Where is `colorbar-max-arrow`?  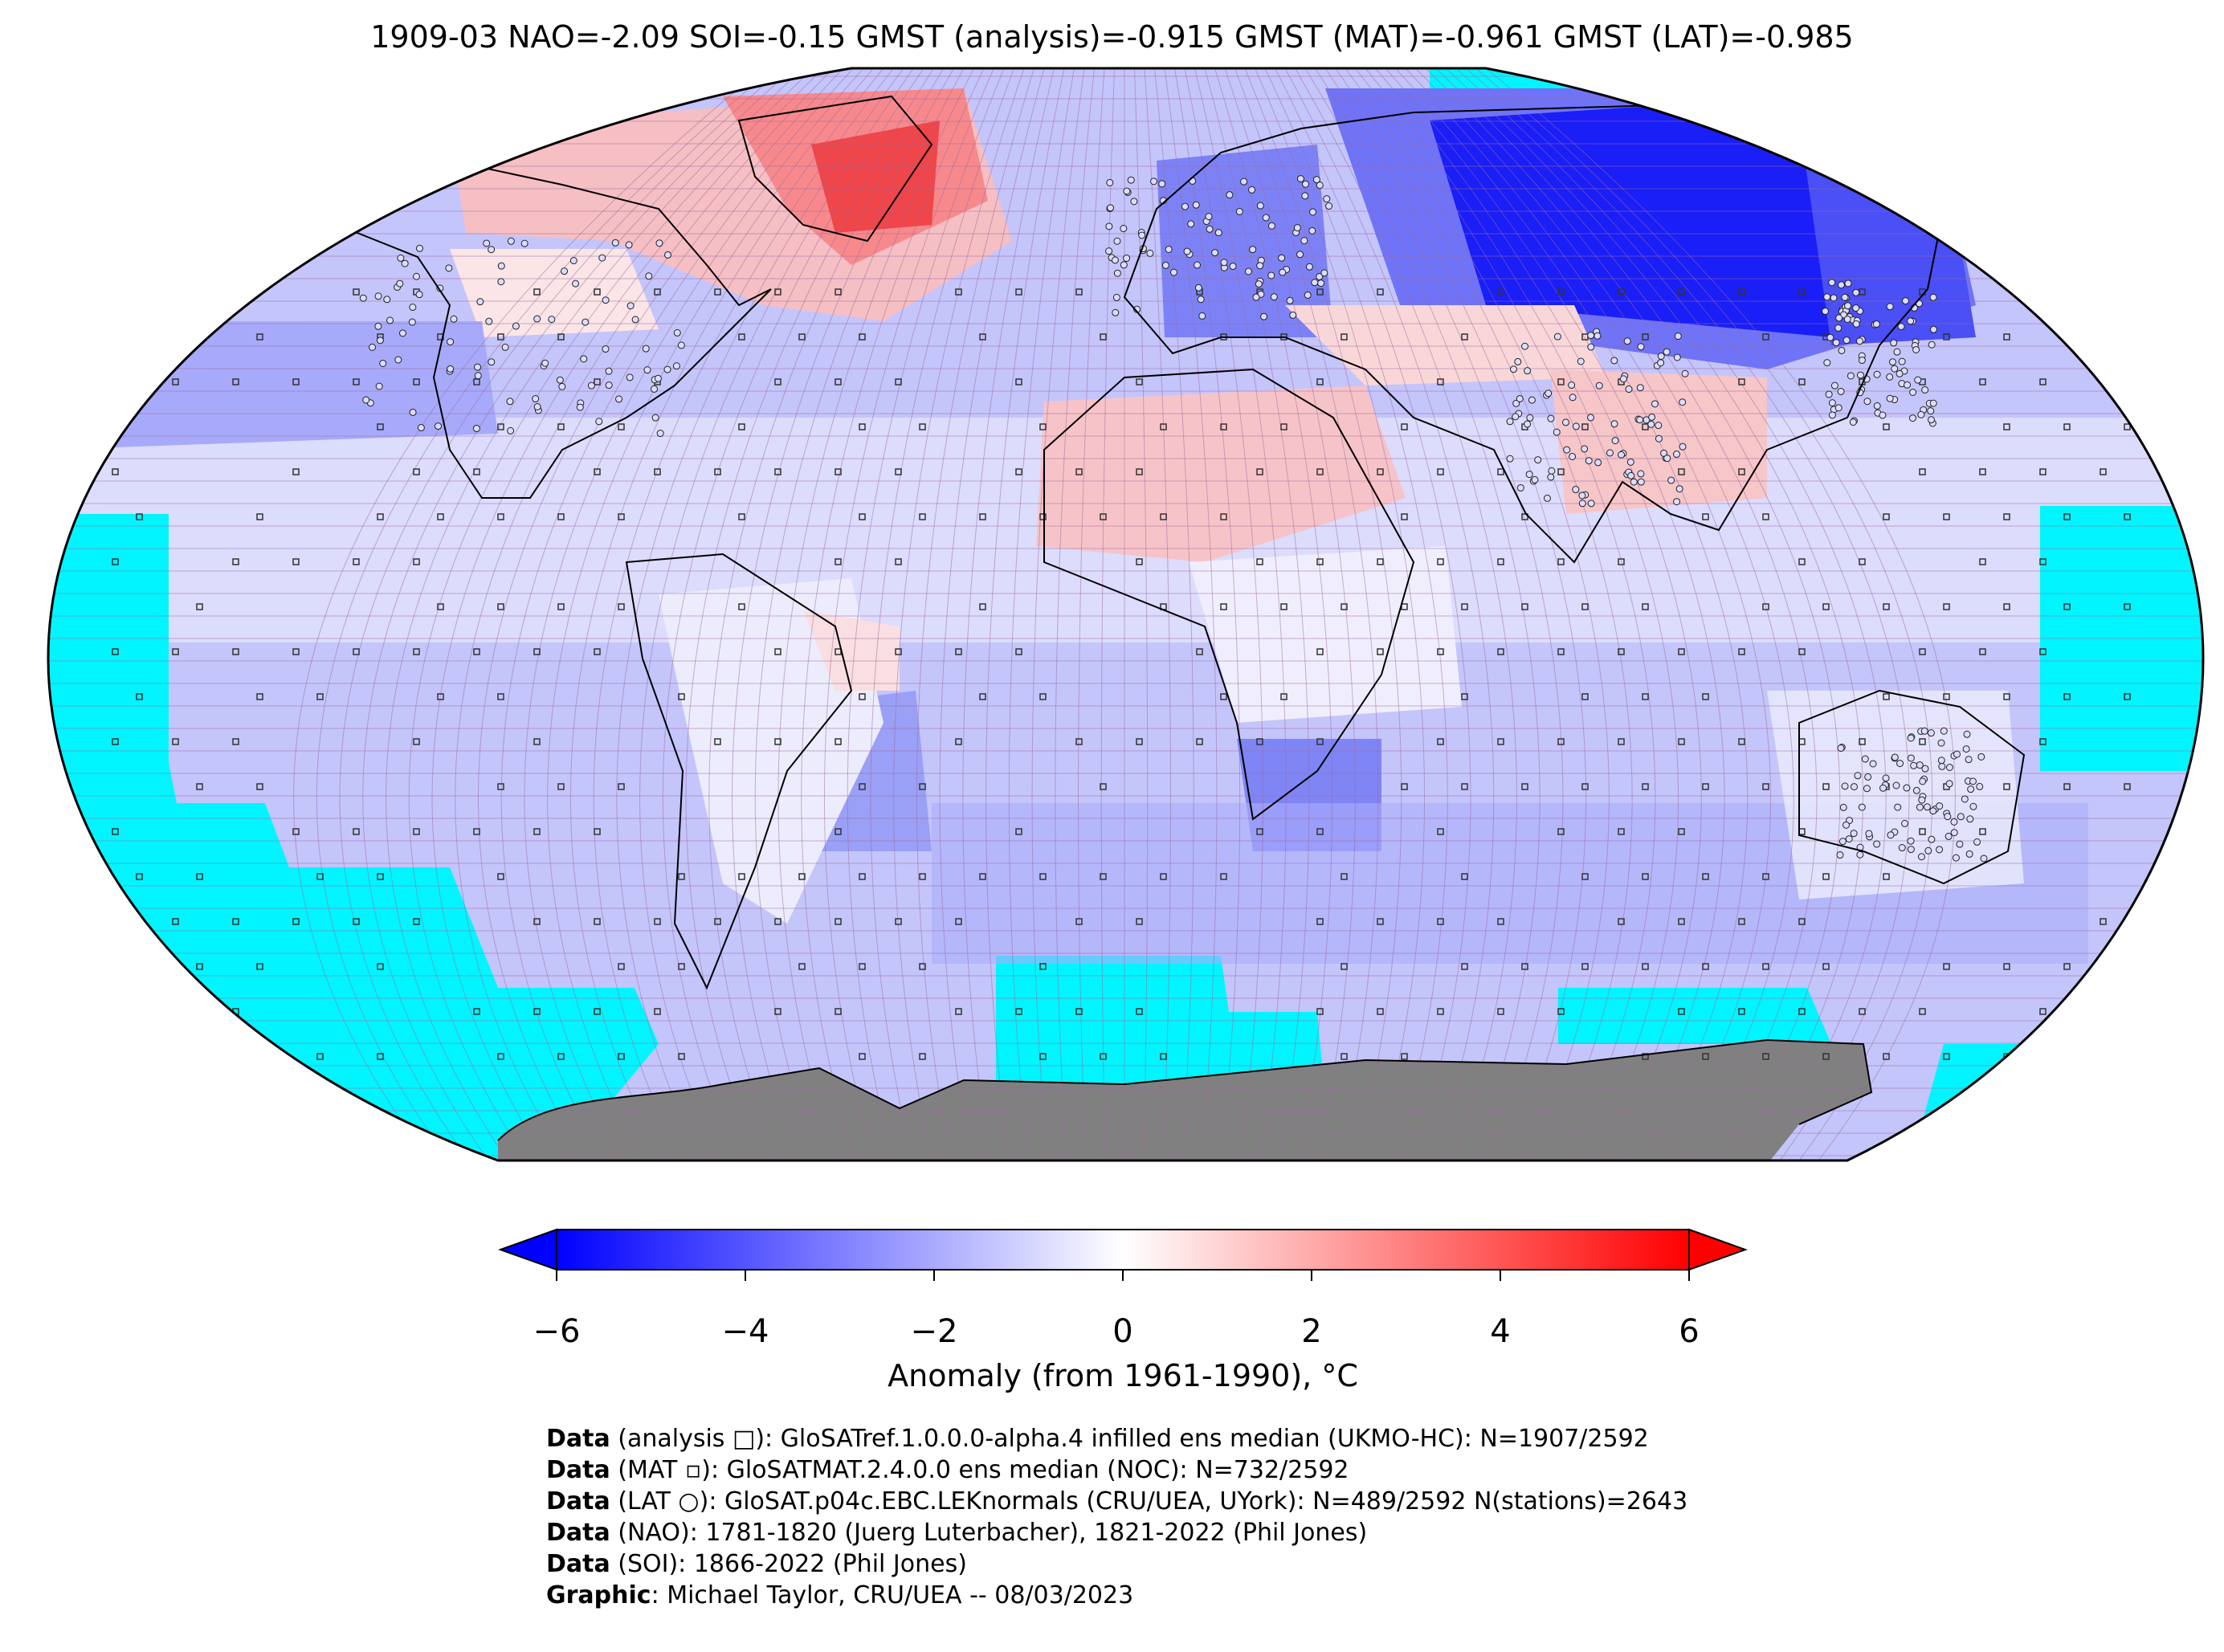 colorbar-max-arrow is located at coordinates (1718, 1249).